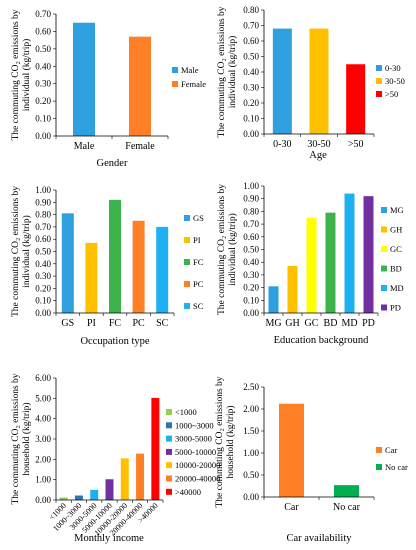 The image size is (416, 550). What do you see at coordinates (138, 323) in the screenshot?
I see `x-tick-label: PC` at bounding box center [138, 323].